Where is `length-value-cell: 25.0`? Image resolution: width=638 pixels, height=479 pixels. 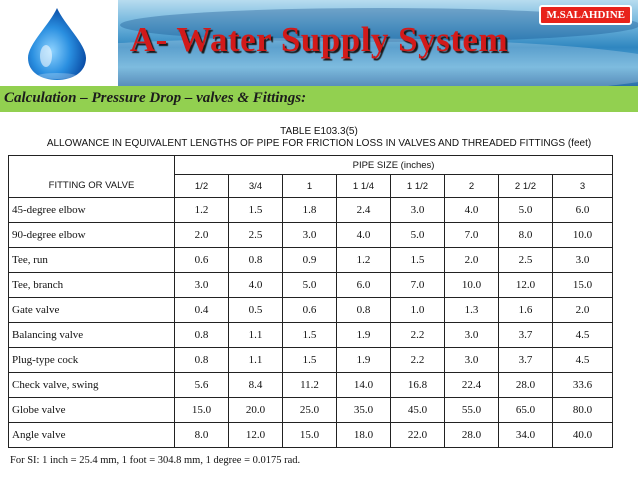
length-value-cell: 25.0 is located at coordinates (309, 410).